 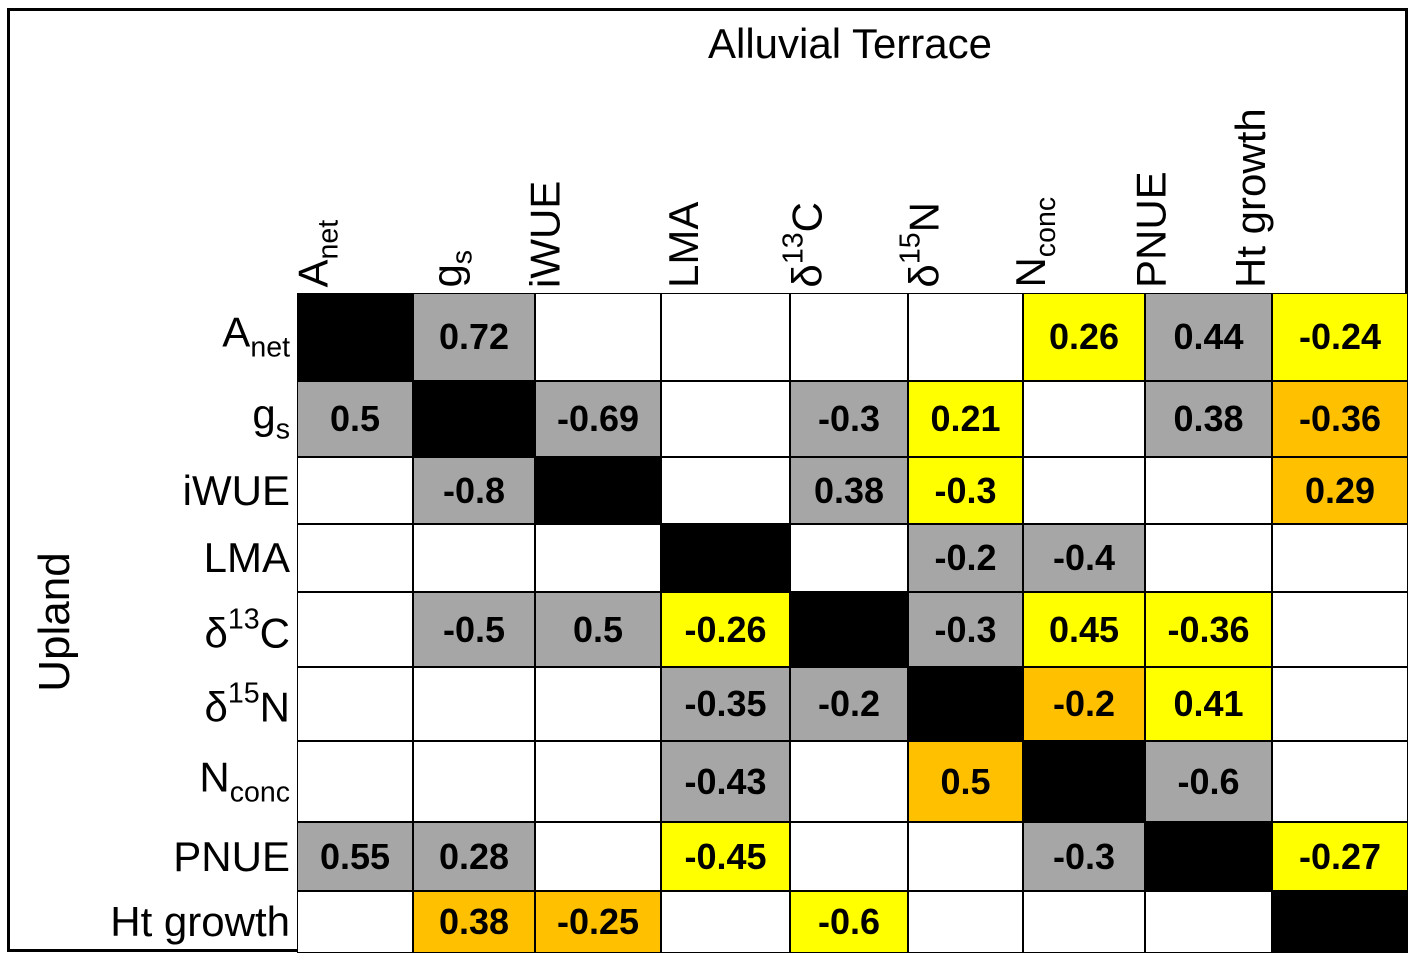 What do you see at coordinates (231, 856) in the screenshot?
I see `row-label-7: PNUE` at bounding box center [231, 856].